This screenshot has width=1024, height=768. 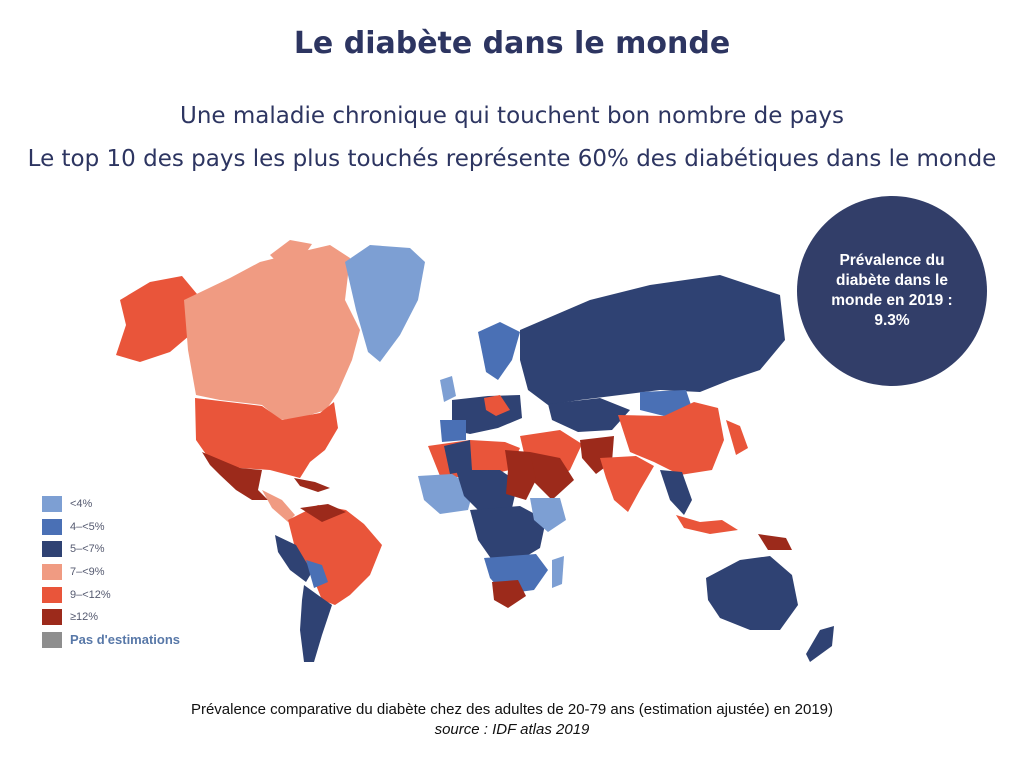 What do you see at coordinates (558, 572) in the screenshot?
I see `region-madagascar` at bounding box center [558, 572].